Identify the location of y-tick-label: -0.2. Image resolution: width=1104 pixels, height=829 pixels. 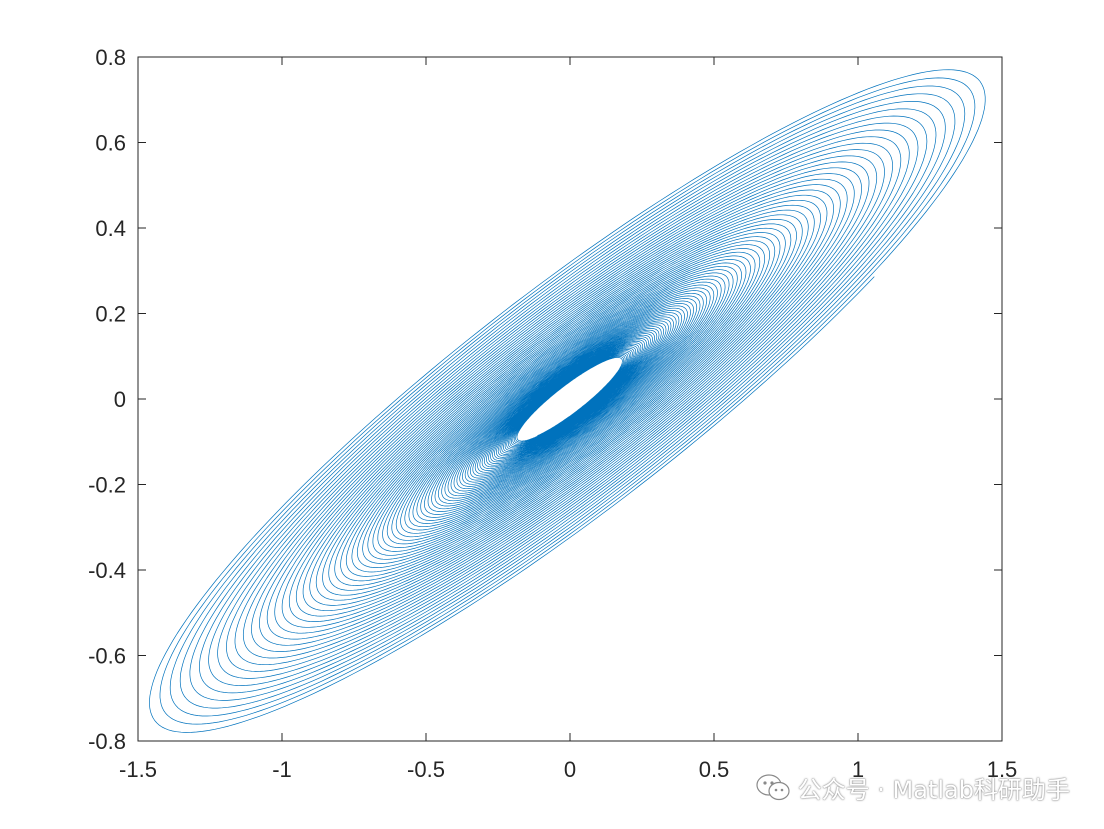
(107, 485).